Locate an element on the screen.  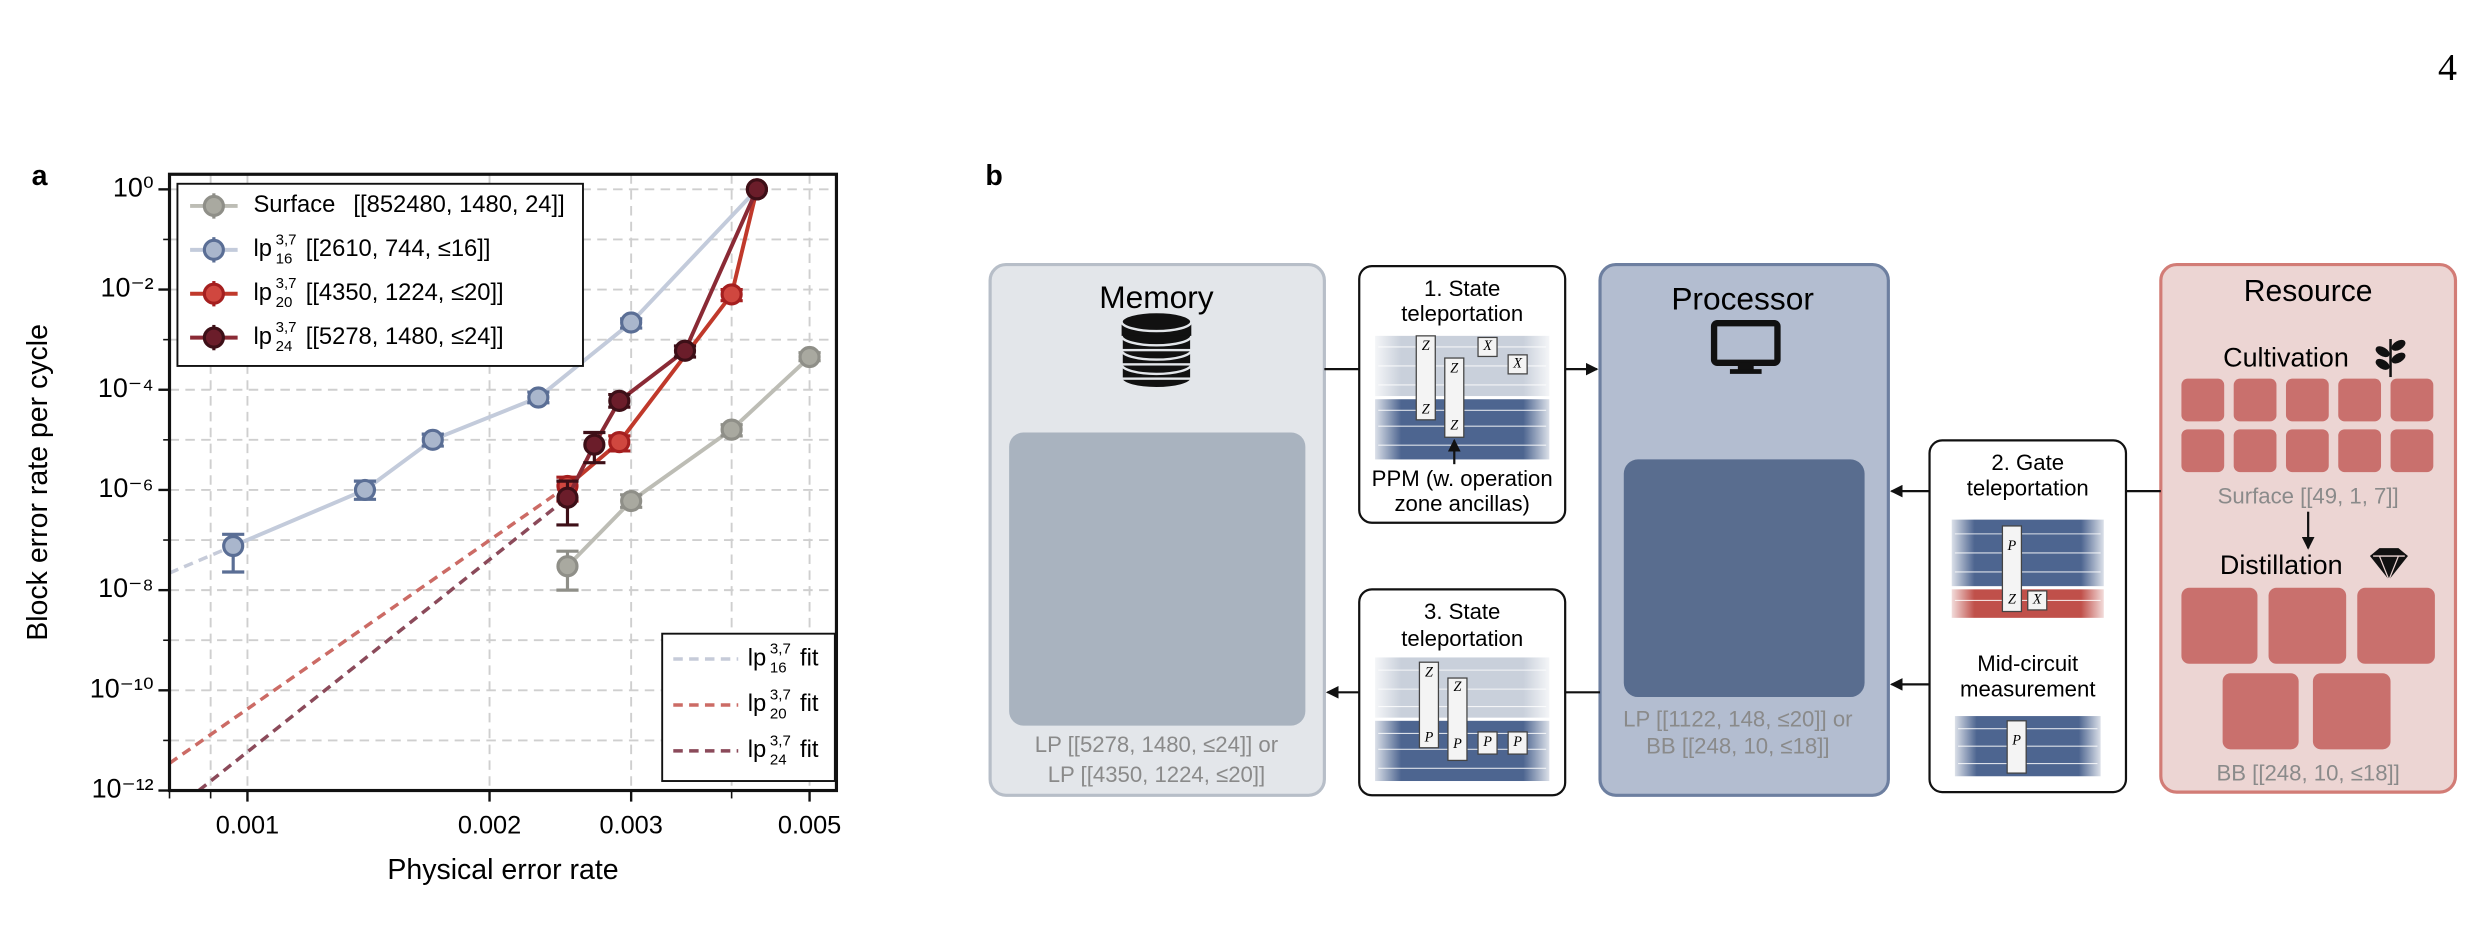
step1-caption: PPM (w. operation is located at coordinates (1462, 478).